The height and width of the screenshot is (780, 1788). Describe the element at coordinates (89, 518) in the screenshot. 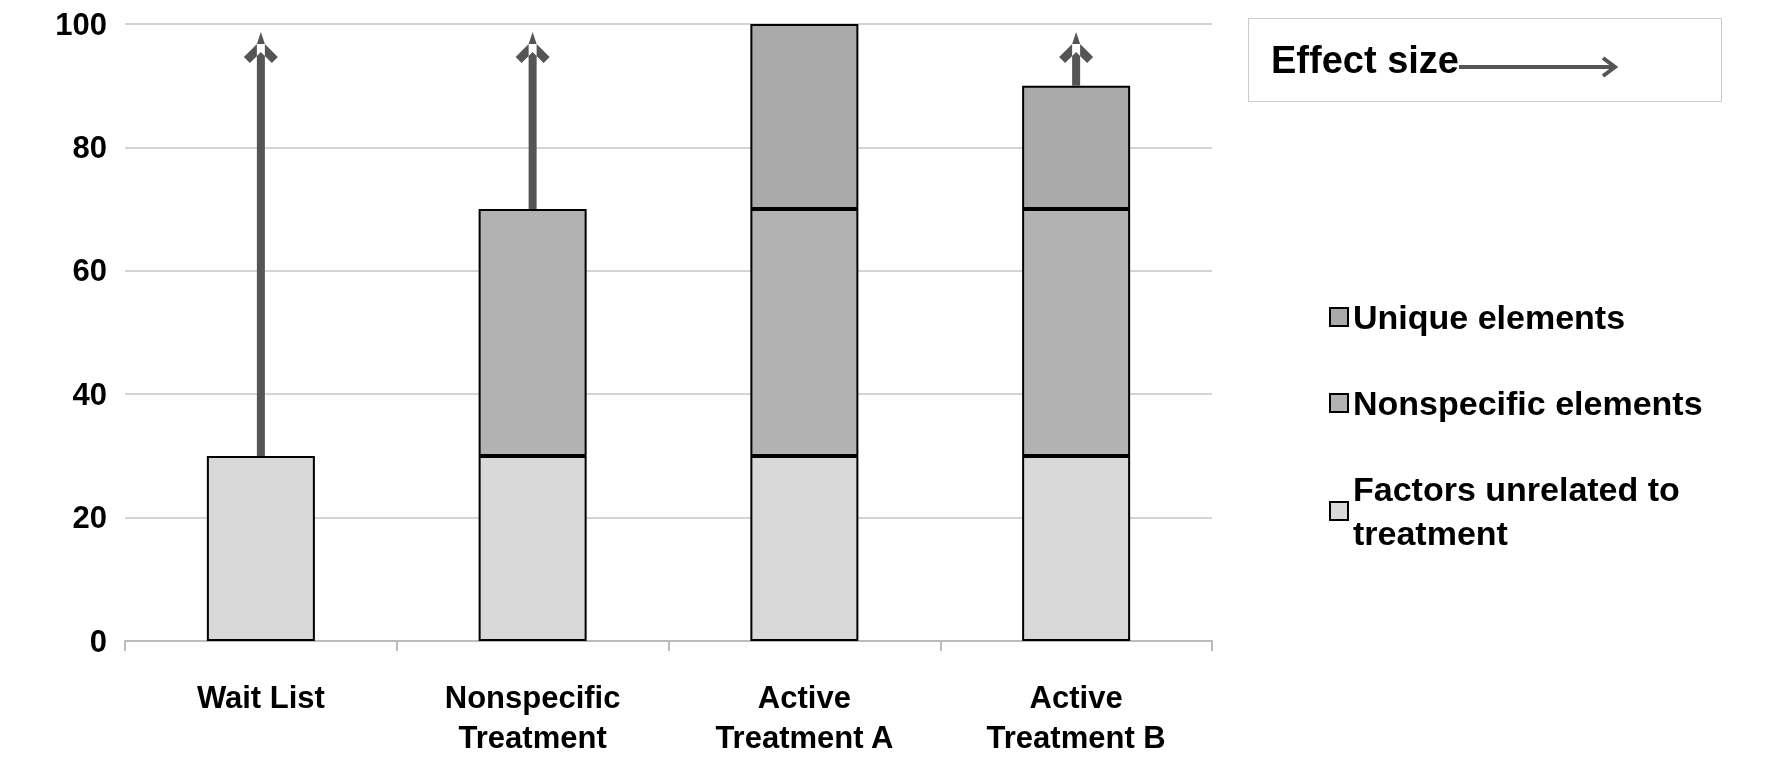

I see `y-tick-label: 20` at that location.